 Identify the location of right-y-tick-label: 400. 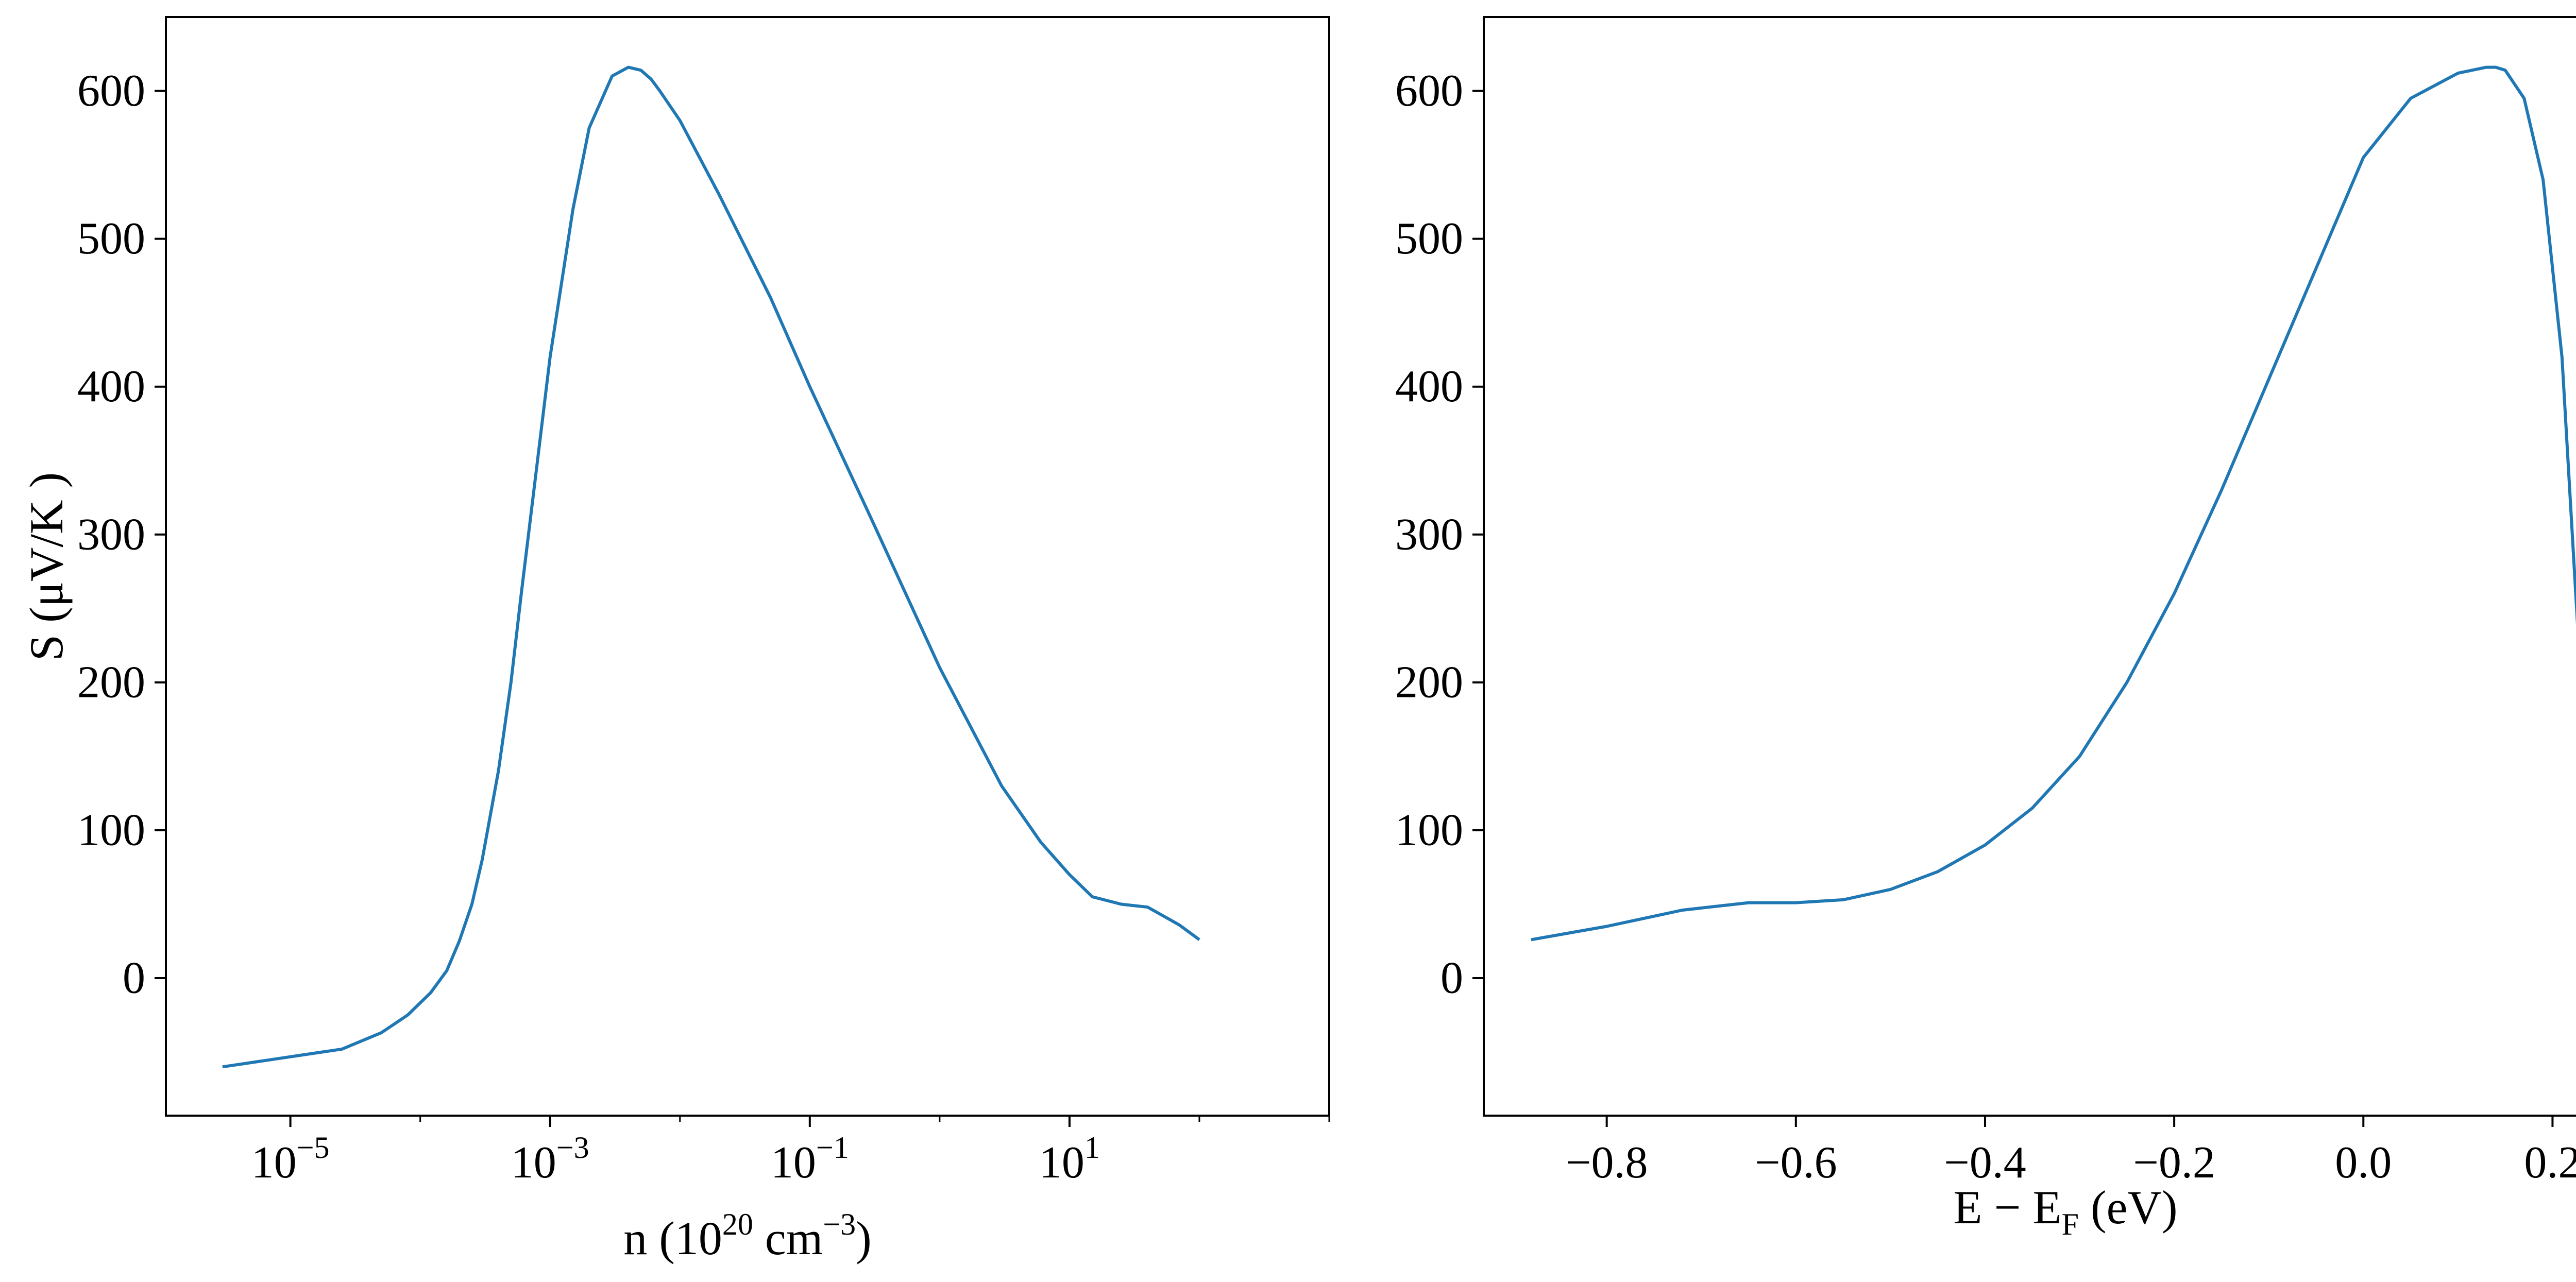
(1429, 387).